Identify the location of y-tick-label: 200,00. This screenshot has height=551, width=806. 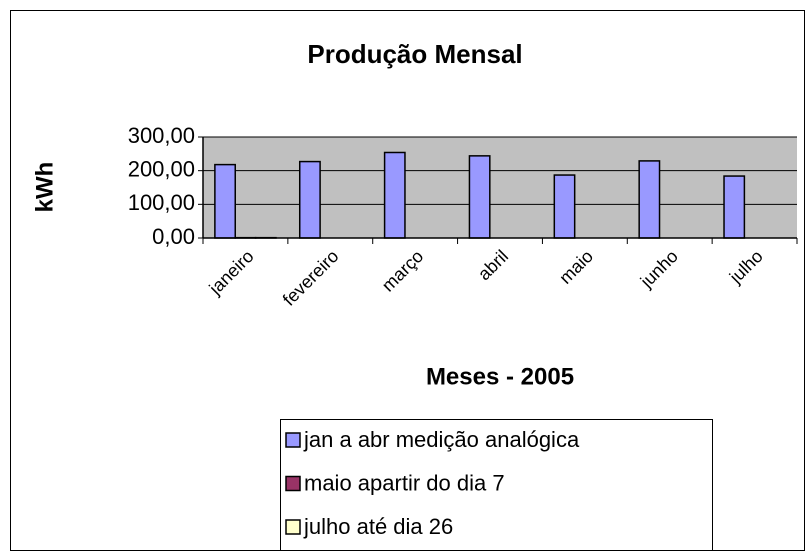
(161, 168).